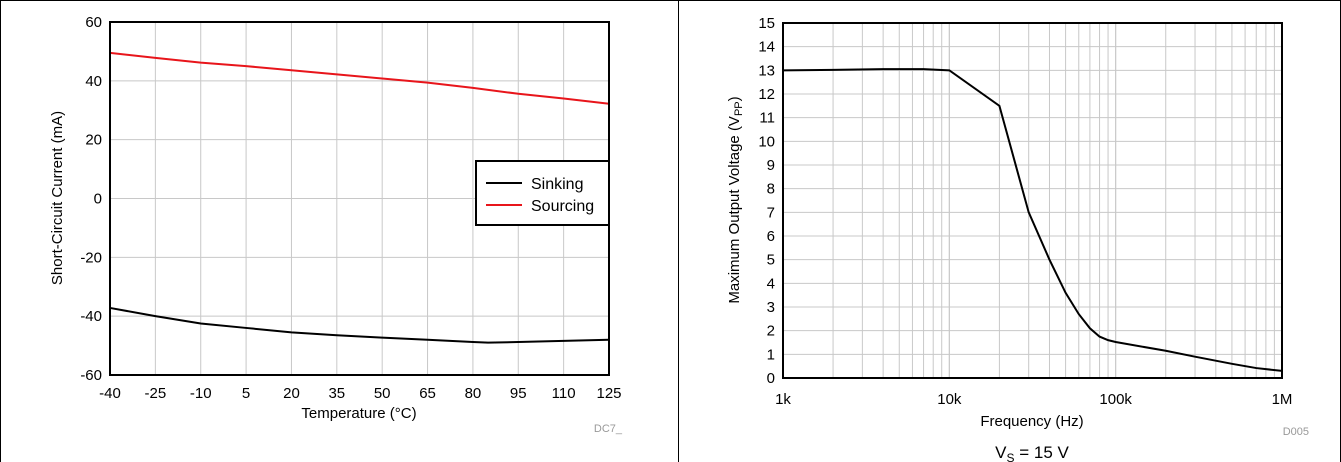 The height and width of the screenshot is (462, 1341). I want to click on chart2-y-tick-label: 3, so click(771, 307).